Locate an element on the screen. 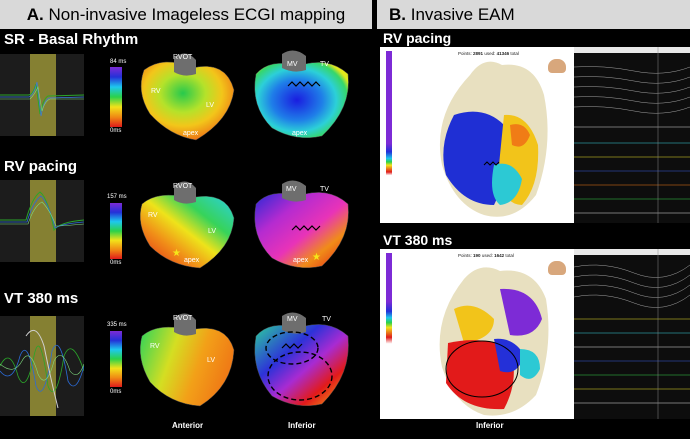  panel-b-header: B. Invasive EAM is located at coordinates (533, 14).